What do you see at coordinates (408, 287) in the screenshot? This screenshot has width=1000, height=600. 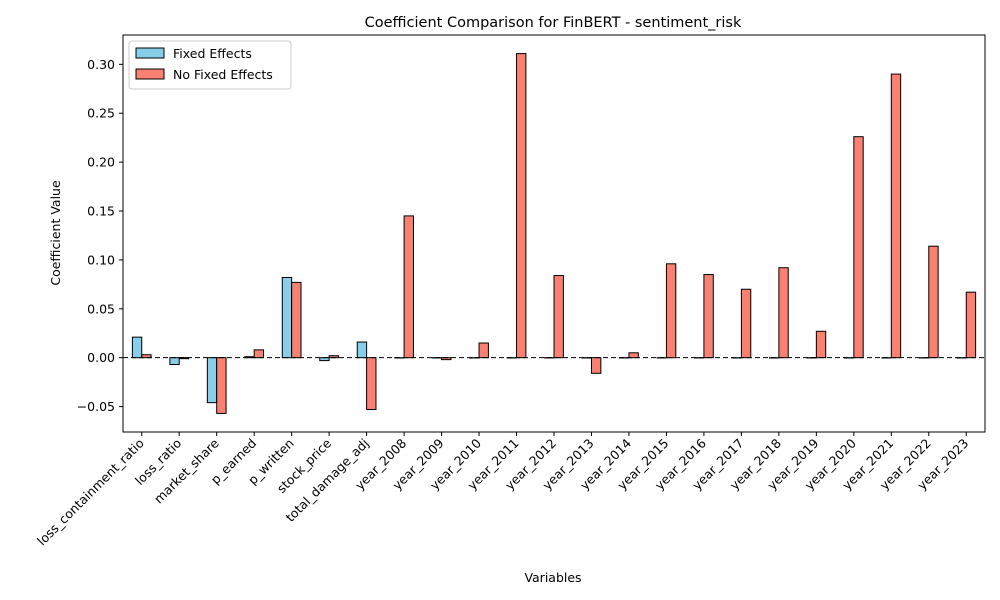 I see `bar-nofixed-year-2008` at bounding box center [408, 287].